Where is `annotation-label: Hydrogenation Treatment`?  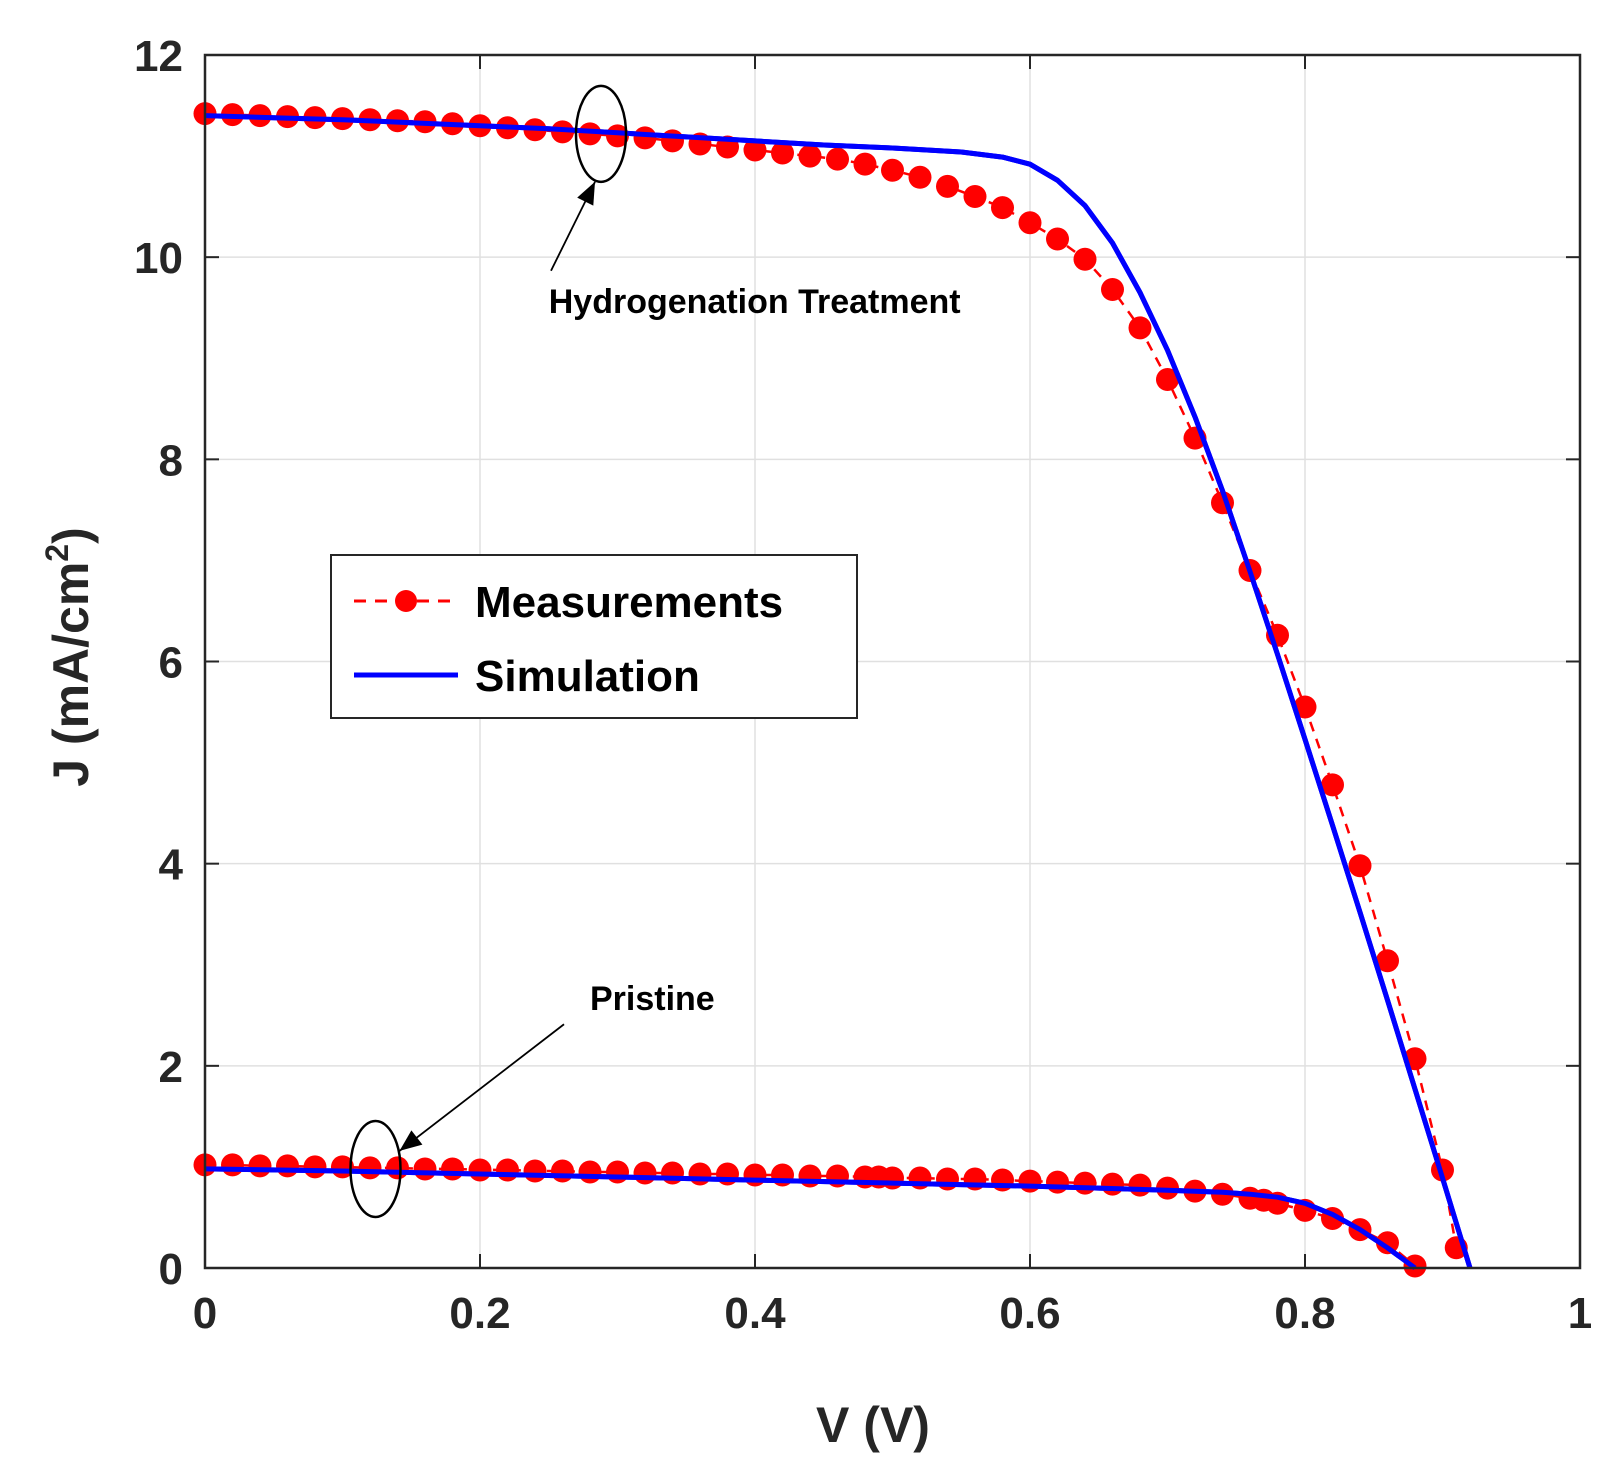 annotation-label: Hydrogenation Treatment is located at coordinates (755, 302).